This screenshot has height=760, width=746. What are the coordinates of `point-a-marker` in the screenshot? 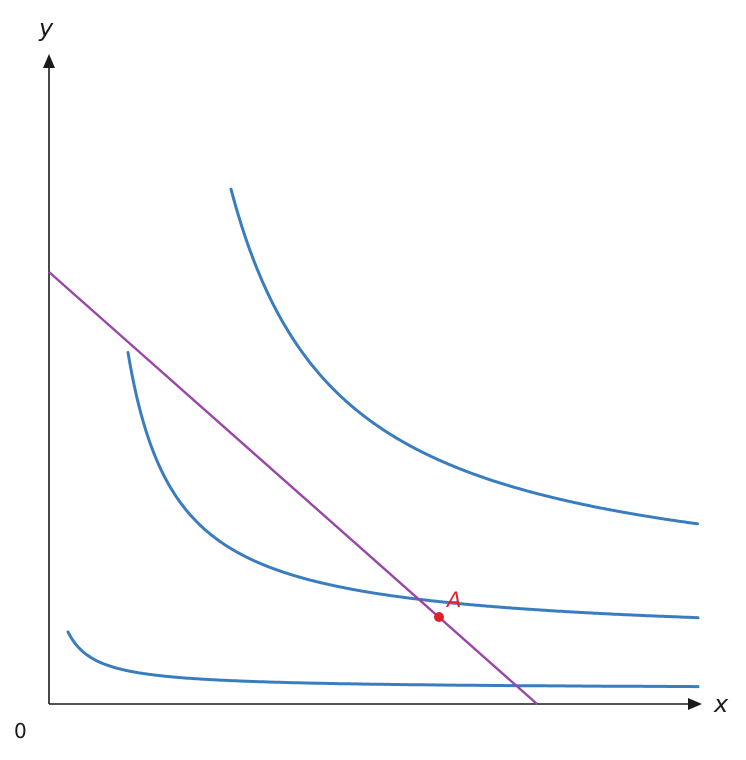 It's located at (439, 617).